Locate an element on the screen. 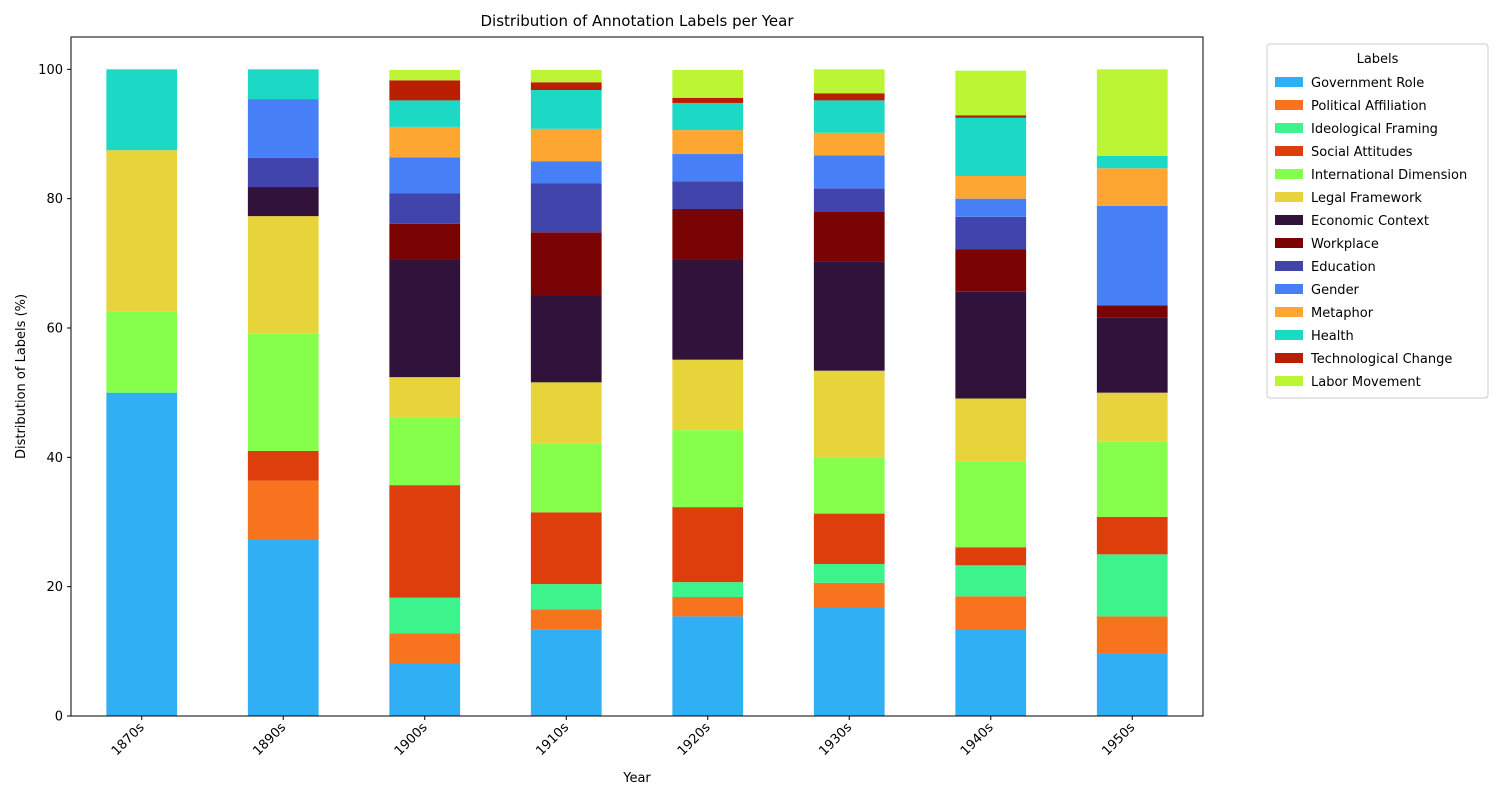  legend-label: Social Attitudes is located at coordinates (1362, 152).